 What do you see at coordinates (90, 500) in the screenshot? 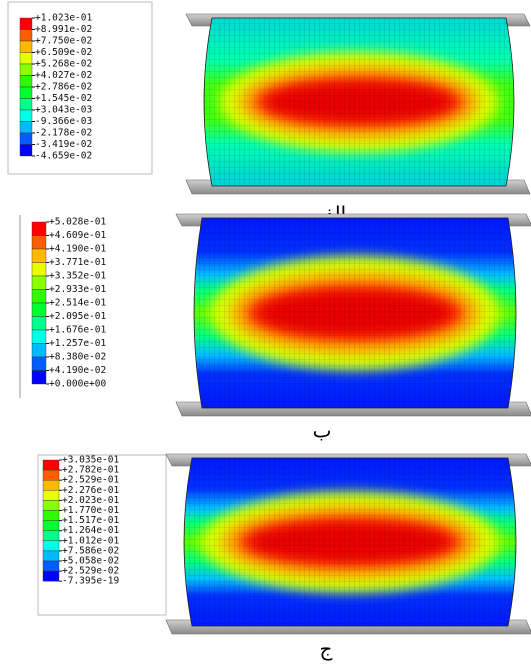
I see `legend-label: +2.023e-01` at bounding box center [90, 500].